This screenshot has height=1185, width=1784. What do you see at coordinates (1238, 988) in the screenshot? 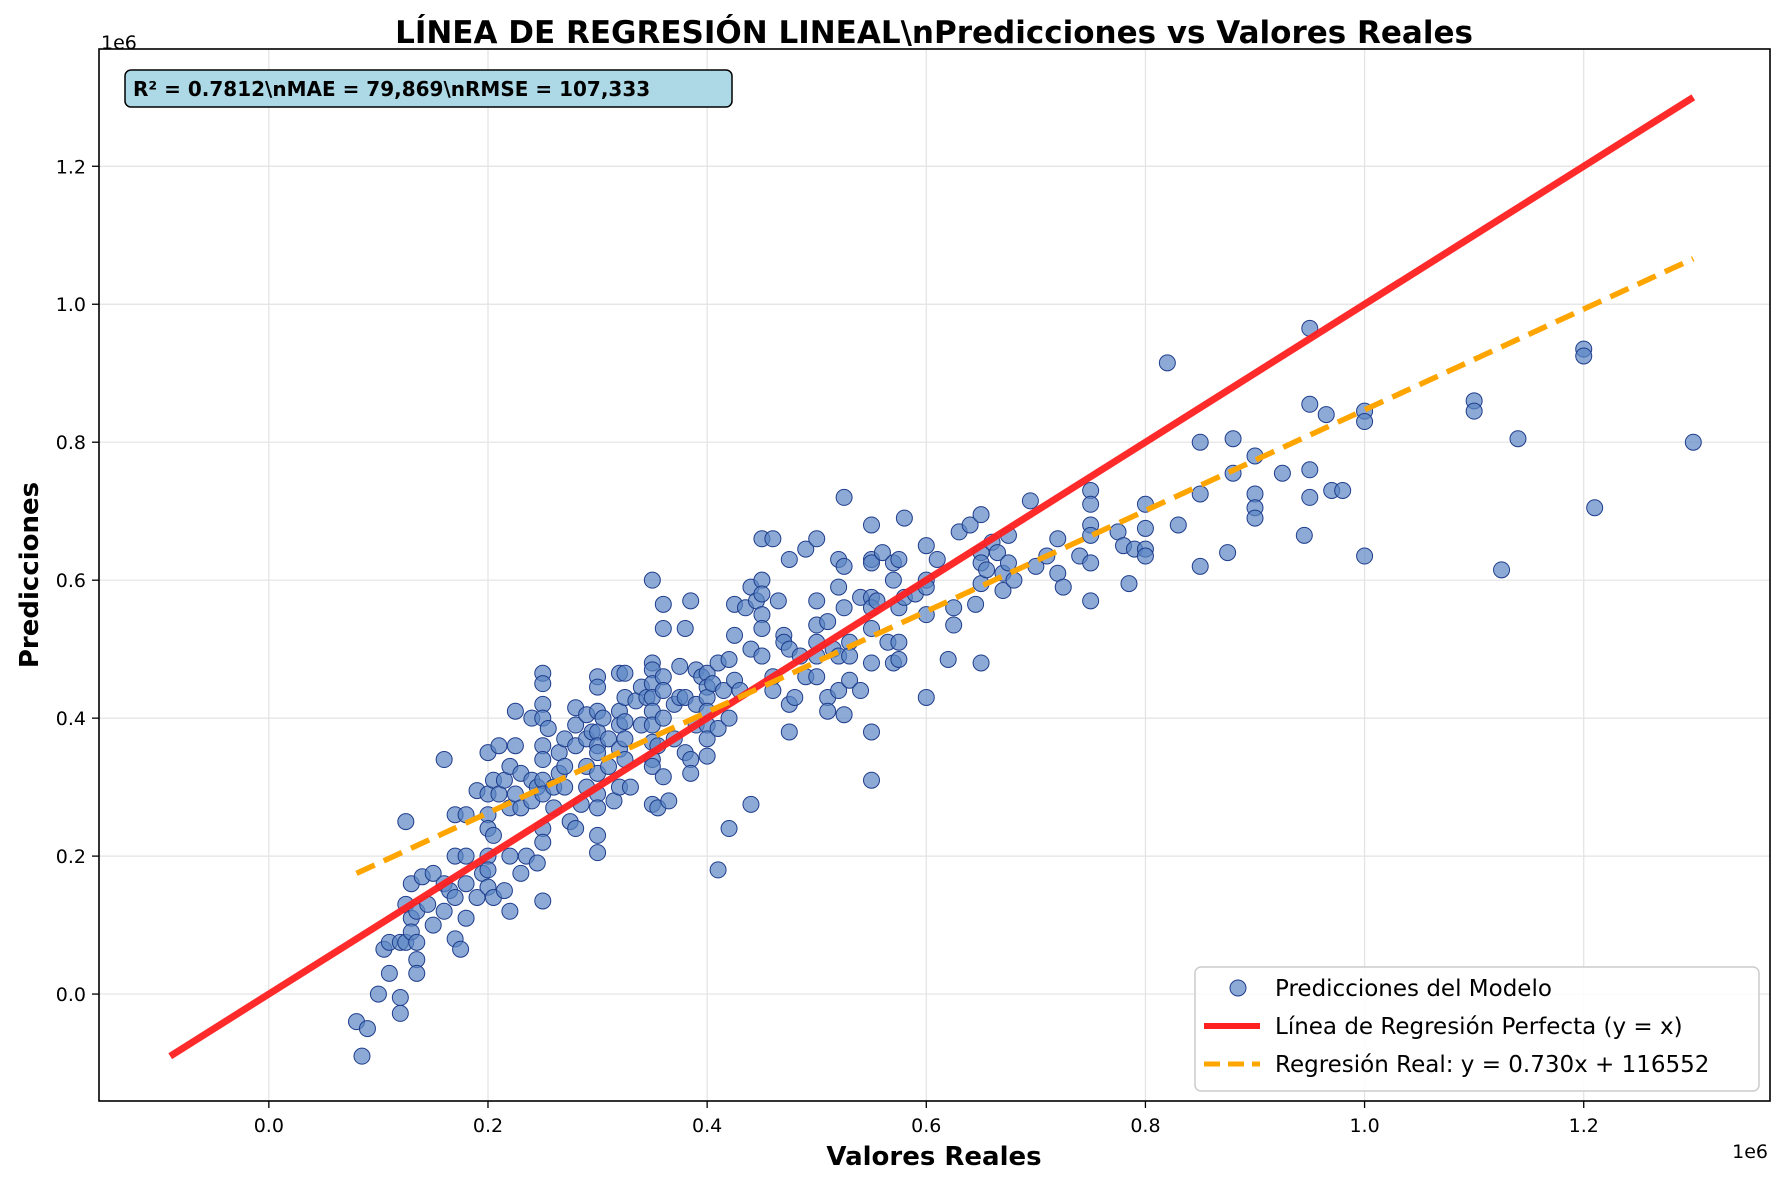
I see `legend-marker-points` at bounding box center [1238, 988].